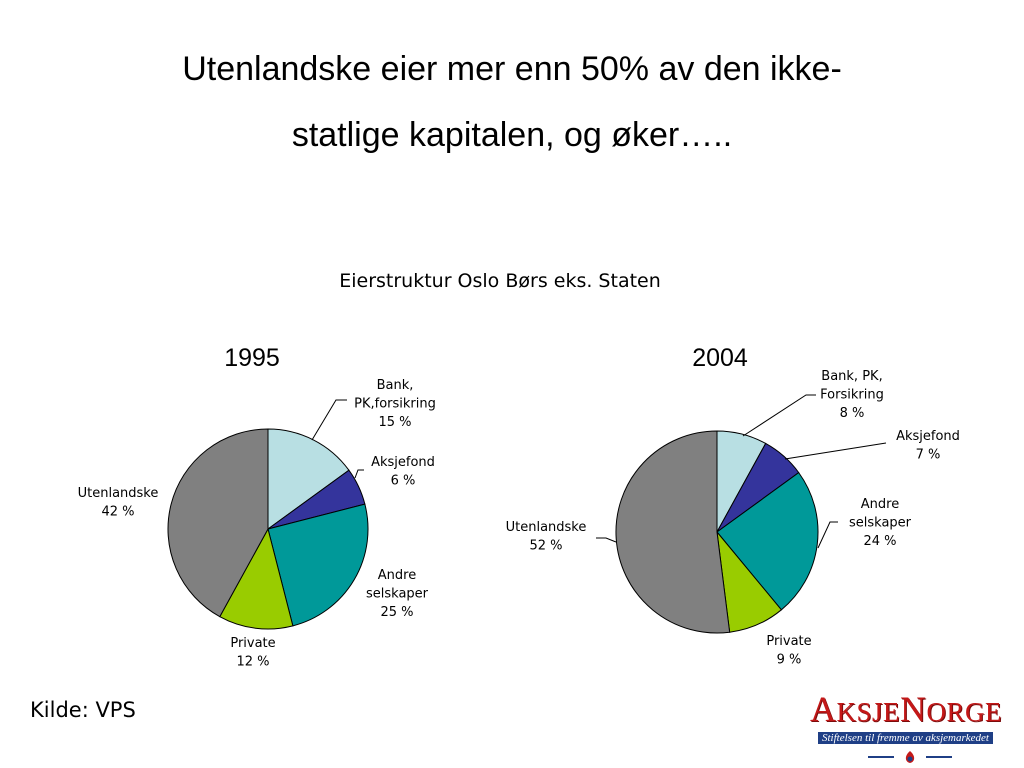 The height and width of the screenshot is (768, 1024). I want to click on slide-title-line-2: statlige kapitalen, og øker….., so click(512, 135).